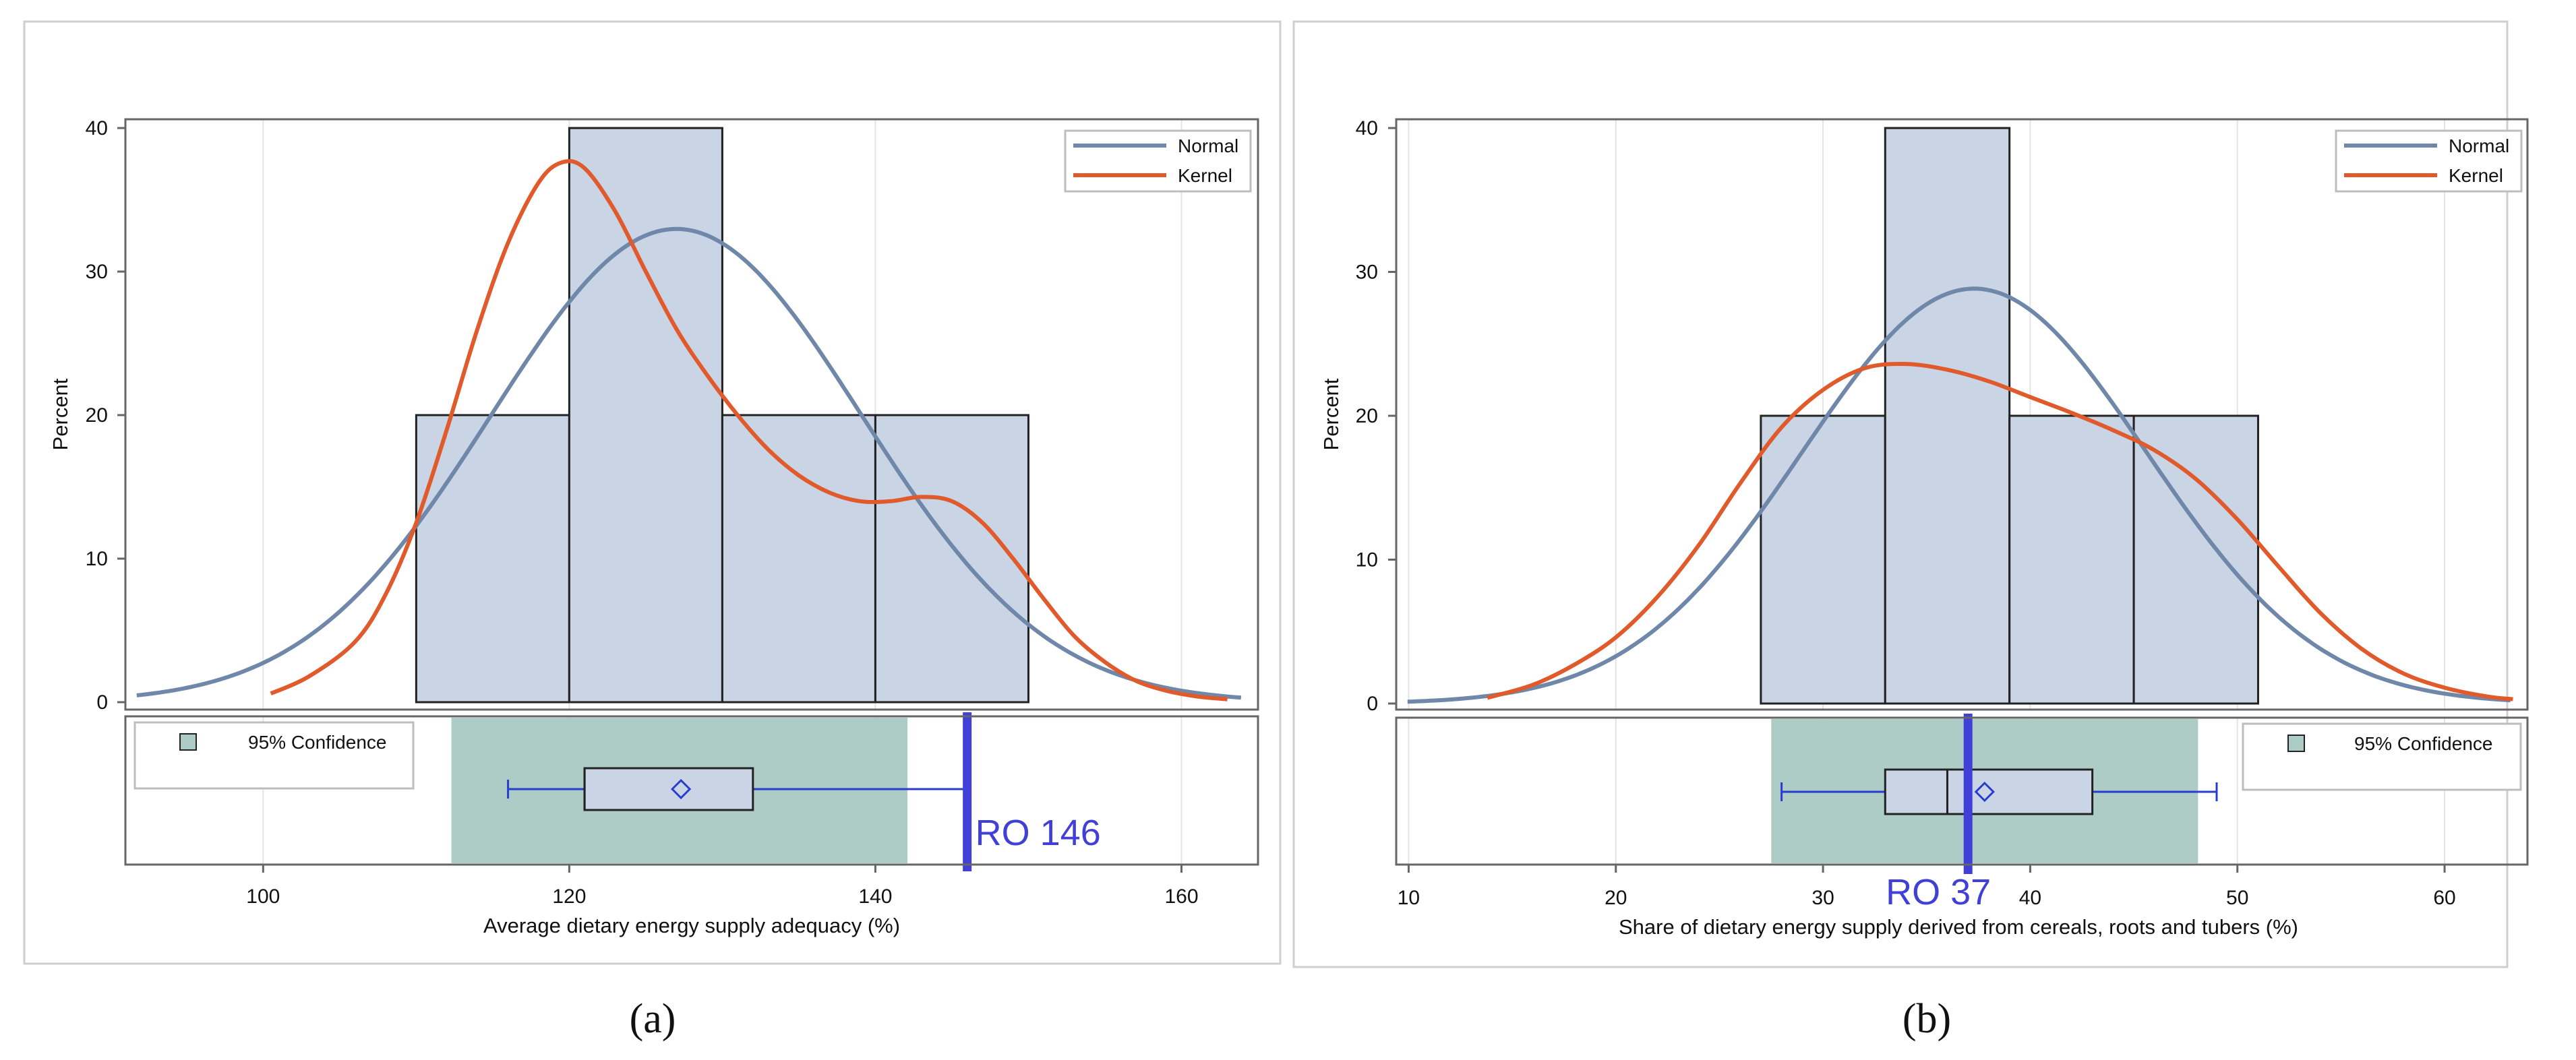 This screenshot has width=2576, height=1060. What do you see at coordinates (1823, 898) in the screenshot?
I see `x-tick-label: 30` at bounding box center [1823, 898].